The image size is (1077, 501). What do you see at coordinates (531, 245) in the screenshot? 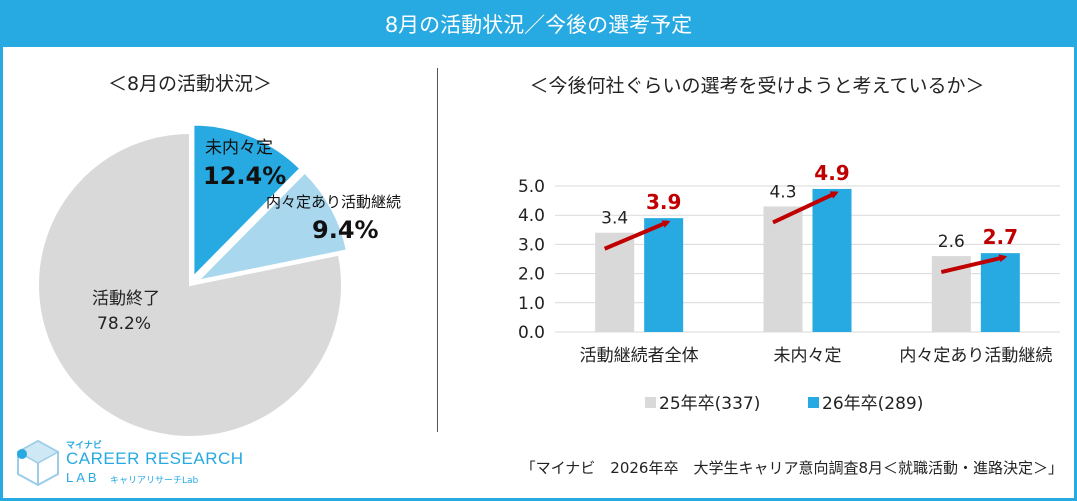
I see `y-tick-label: 3.0` at bounding box center [531, 245].